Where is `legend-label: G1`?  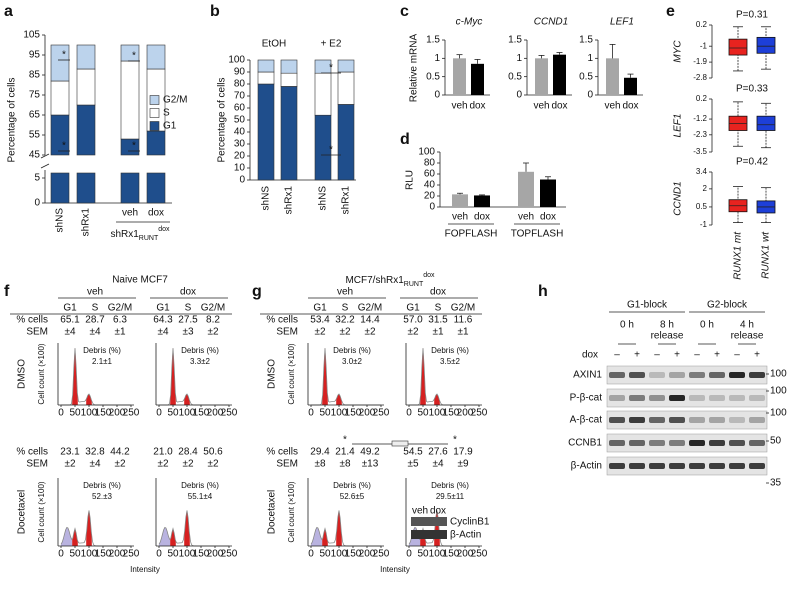
legend-label: G1 is located at coordinates (170, 126).